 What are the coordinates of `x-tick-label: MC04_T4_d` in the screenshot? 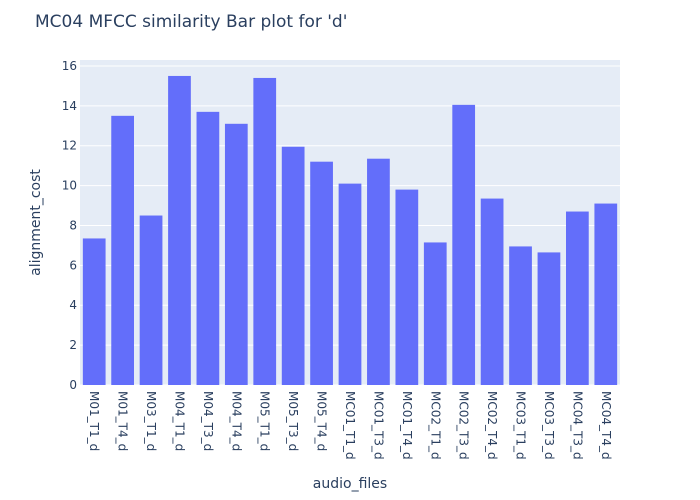 It's located at (606, 425).